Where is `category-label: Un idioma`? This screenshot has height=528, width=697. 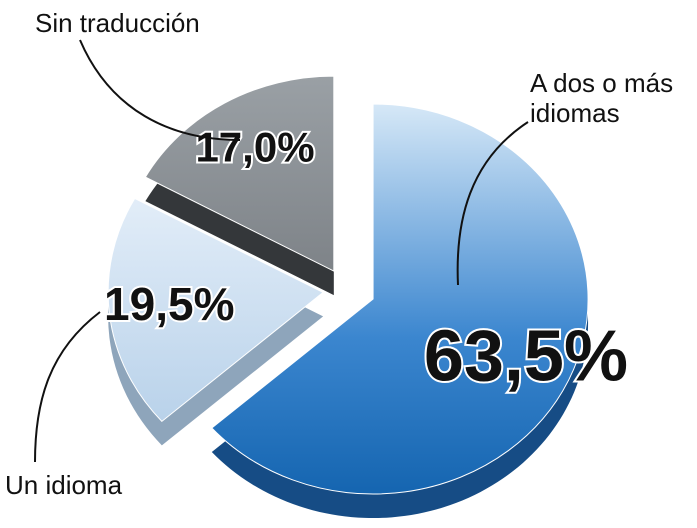 category-label: Un idioma is located at coordinates (64, 485).